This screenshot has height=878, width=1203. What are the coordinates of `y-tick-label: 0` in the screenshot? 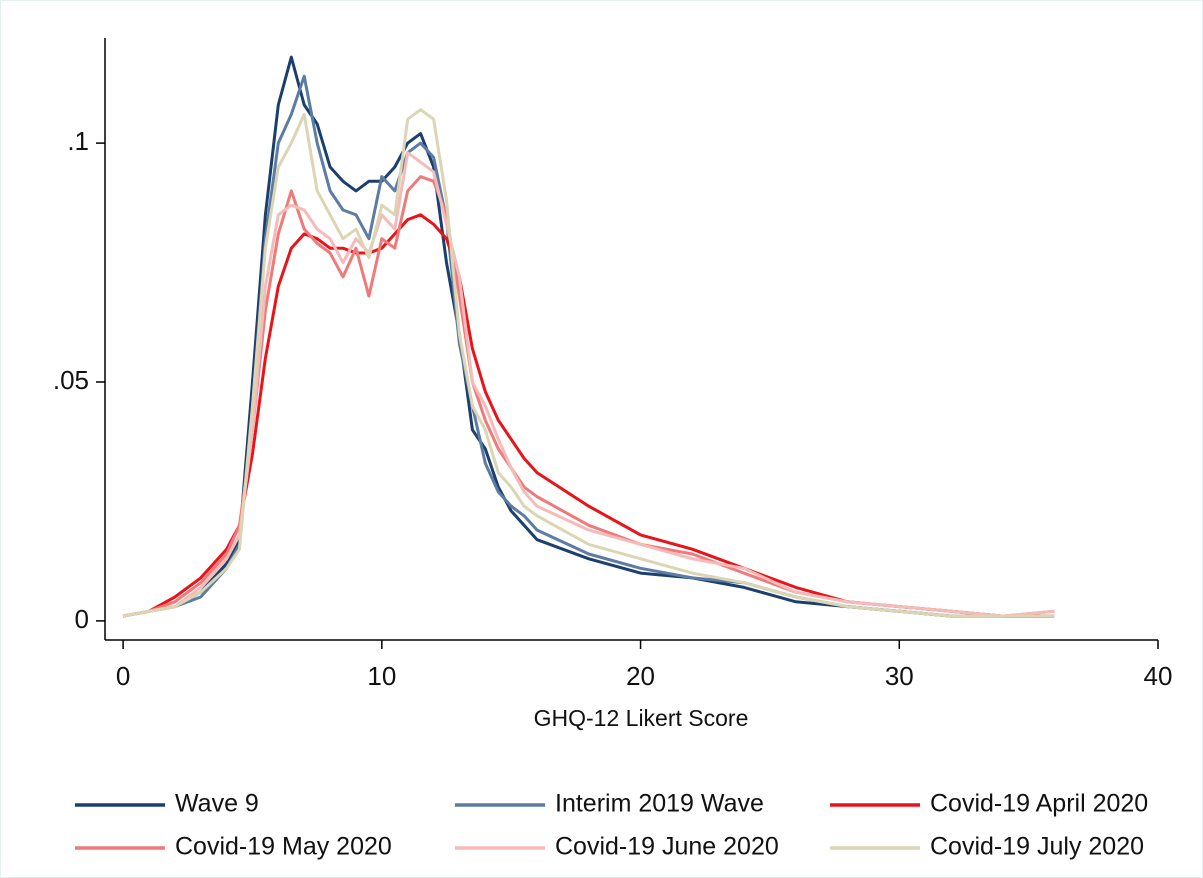 It's located at (82, 619).